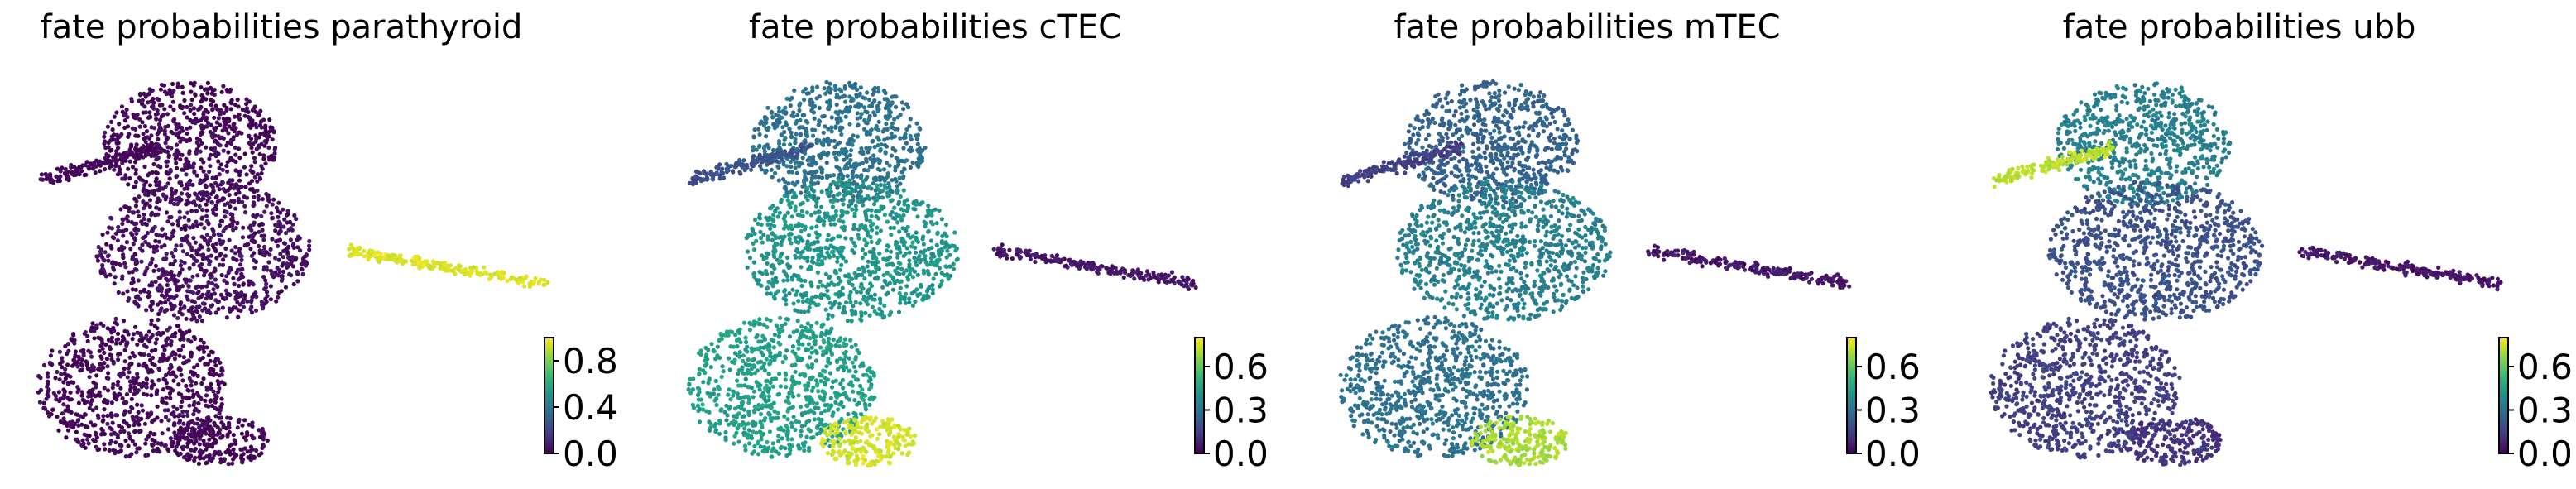  What do you see at coordinates (935, 27) in the screenshot?
I see `panel-title: fate probabilities cTEC` at bounding box center [935, 27].